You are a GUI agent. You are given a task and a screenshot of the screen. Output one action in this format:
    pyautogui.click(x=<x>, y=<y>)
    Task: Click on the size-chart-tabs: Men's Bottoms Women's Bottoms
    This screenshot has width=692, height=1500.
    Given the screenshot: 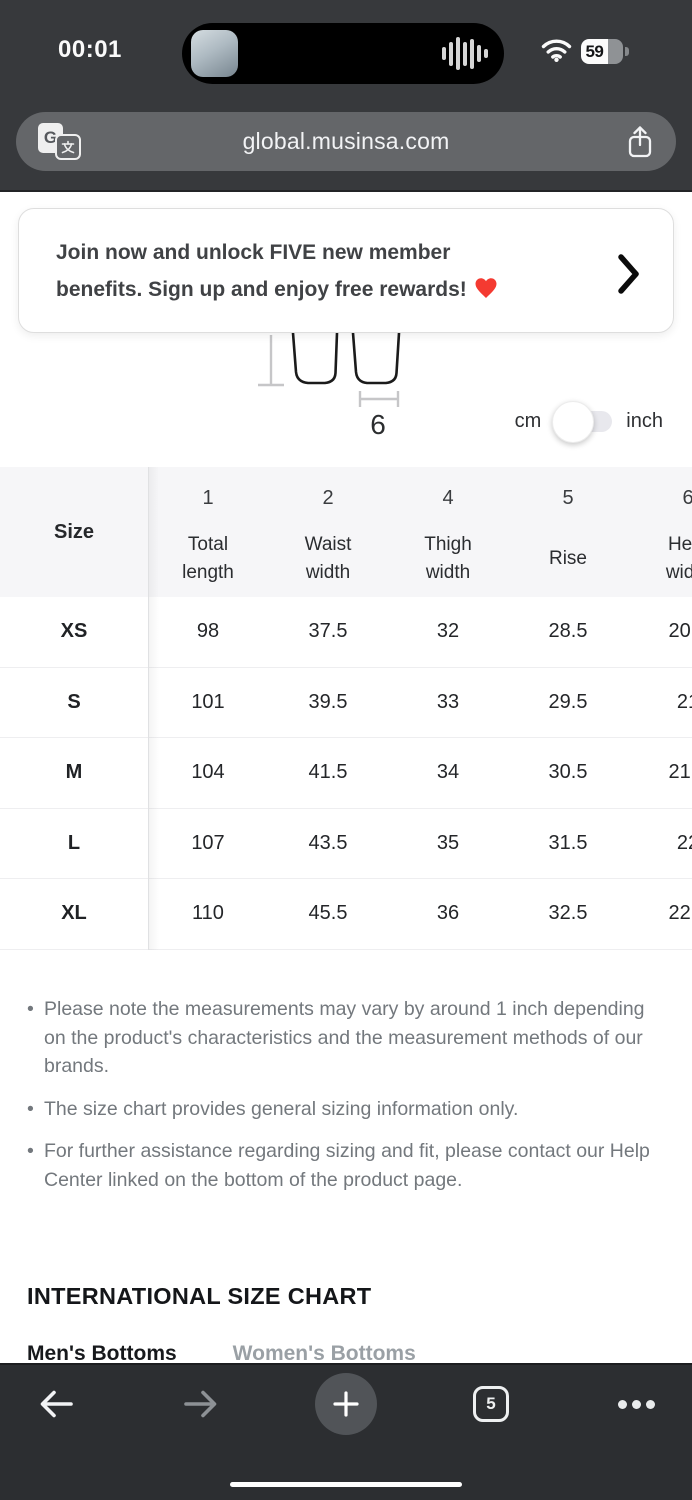 What is the action you would take?
    pyautogui.click(x=221, y=1354)
    